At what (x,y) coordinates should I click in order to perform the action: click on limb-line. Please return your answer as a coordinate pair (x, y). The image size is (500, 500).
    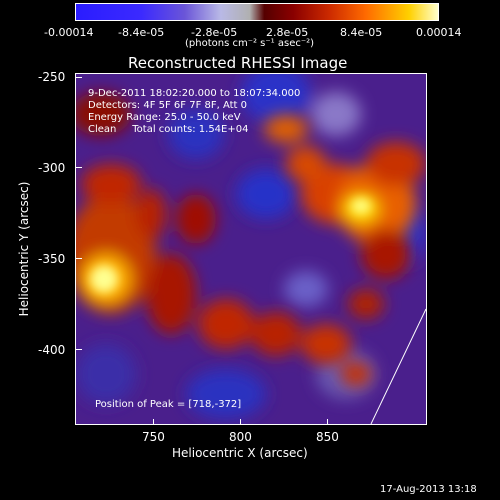
    Looking at the image, I should click on (398, 366).